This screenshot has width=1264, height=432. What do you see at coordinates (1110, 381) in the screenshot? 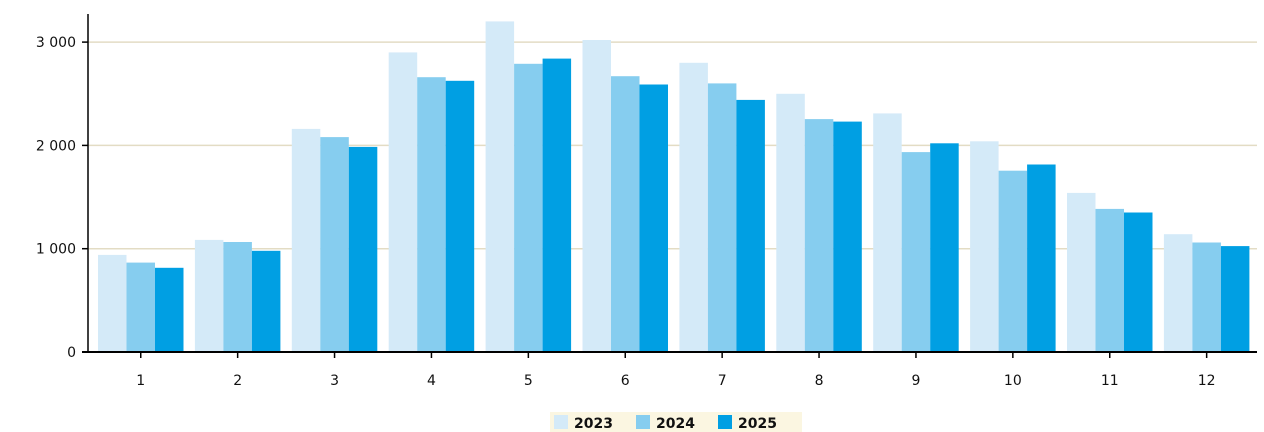
I see `x-tick-label: 11` at bounding box center [1110, 381].